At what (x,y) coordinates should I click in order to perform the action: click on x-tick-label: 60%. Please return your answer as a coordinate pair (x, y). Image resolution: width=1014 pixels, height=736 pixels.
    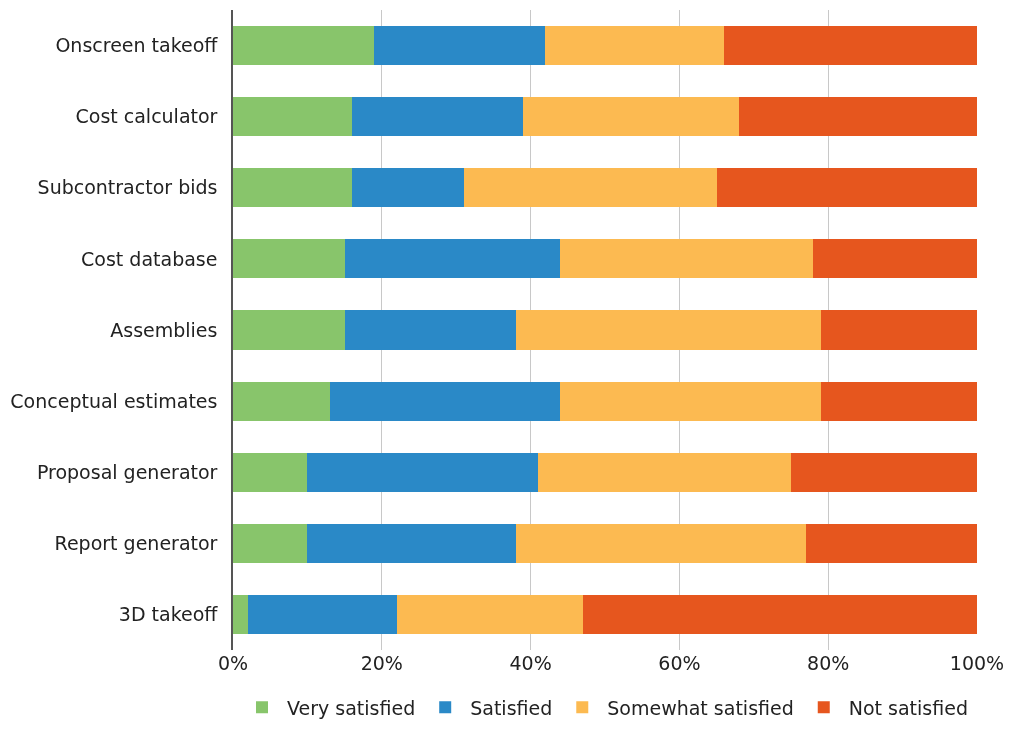
    Looking at the image, I should click on (679, 663).